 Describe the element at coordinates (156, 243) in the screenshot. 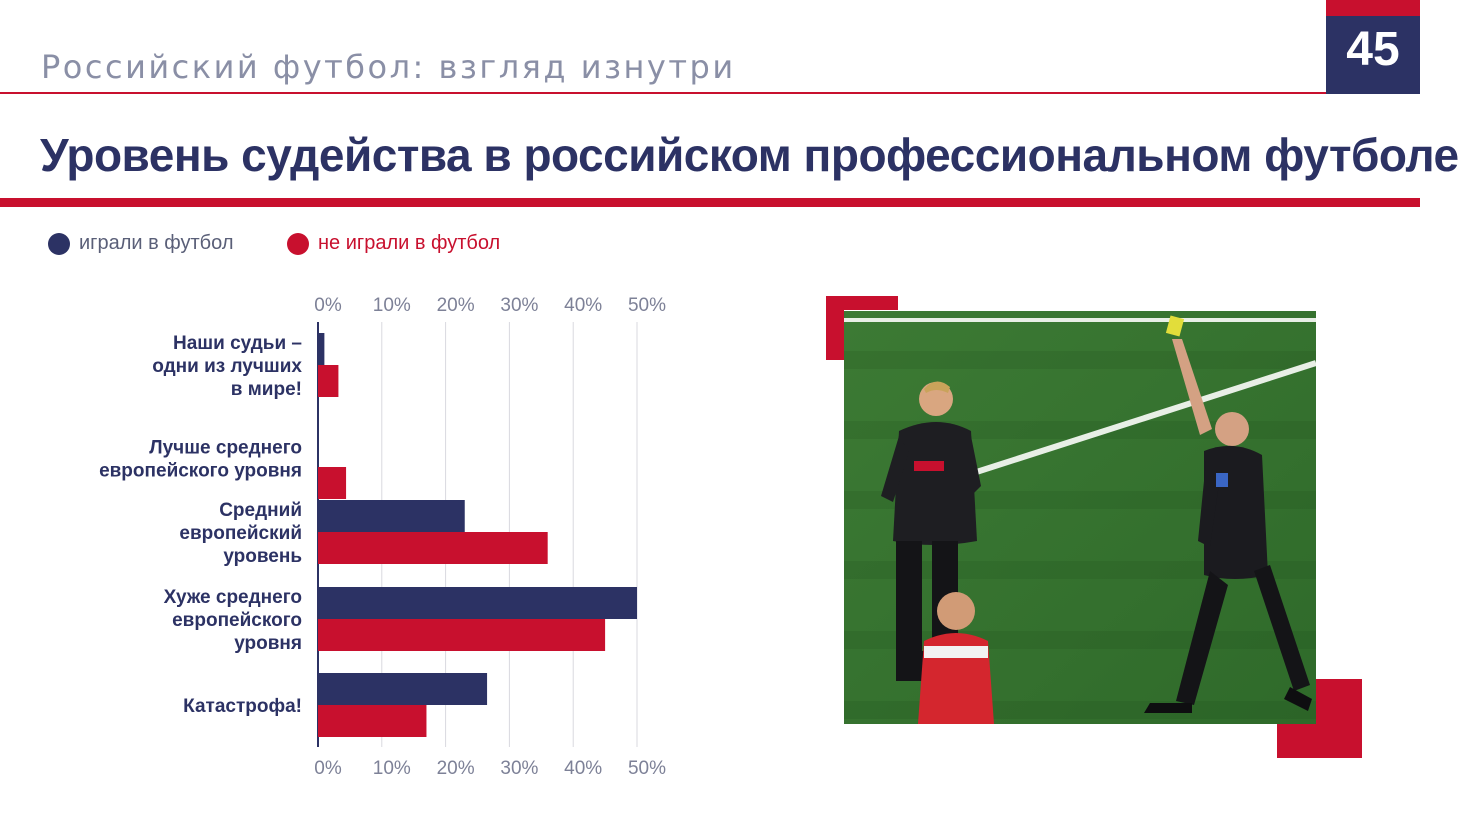

I see `legend-label-played: играли в футбол` at that location.